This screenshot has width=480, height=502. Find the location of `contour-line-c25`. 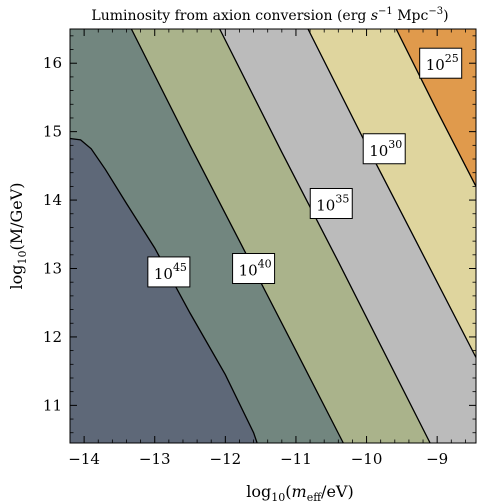

contour-line-c25 is located at coordinates (436, 107).